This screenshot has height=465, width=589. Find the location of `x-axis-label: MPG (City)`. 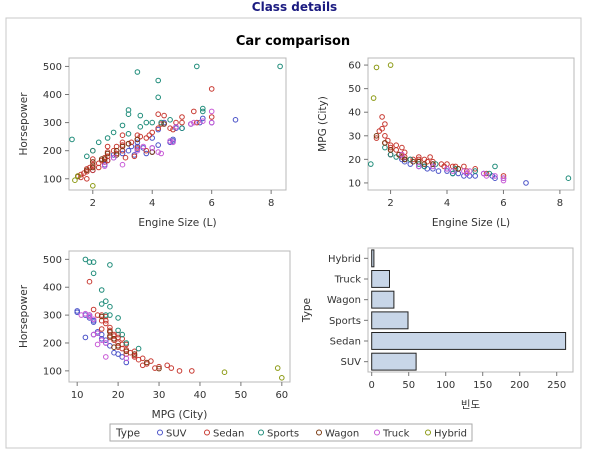

x-axis-label: MPG (City) is located at coordinates (180, 415).